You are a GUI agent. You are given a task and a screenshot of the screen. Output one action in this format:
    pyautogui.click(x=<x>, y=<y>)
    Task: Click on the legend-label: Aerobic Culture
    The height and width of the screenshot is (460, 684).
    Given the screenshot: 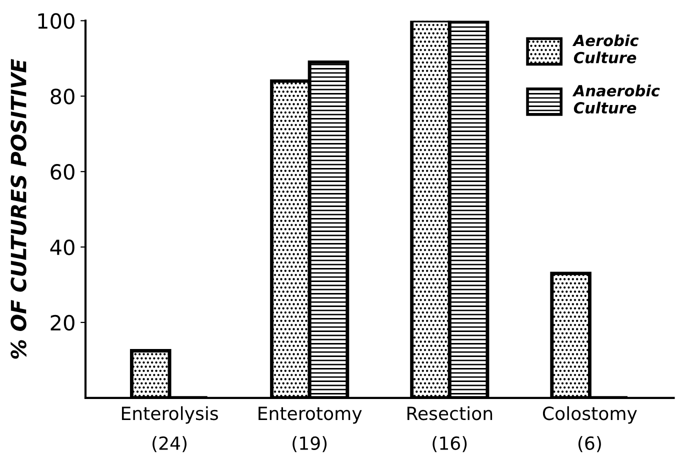 What is the action you would take?
    pyautogui.click(x=605, y=49)
    